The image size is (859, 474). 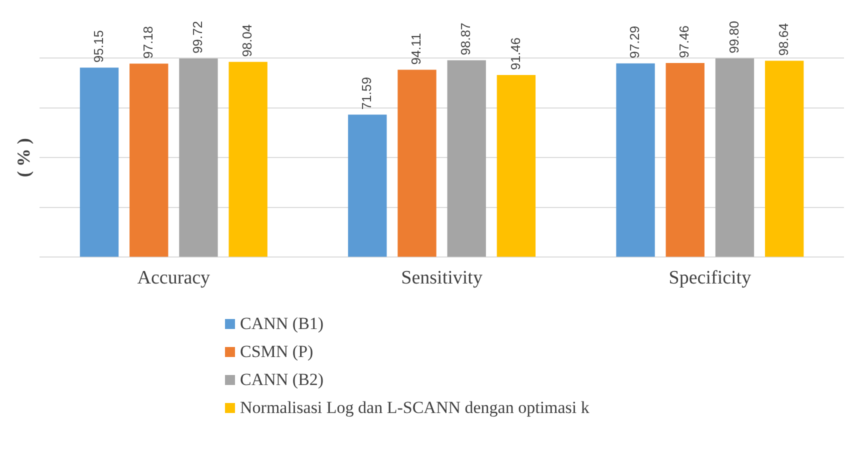 I want to click on data-label: 71.59, so click(x=366, y=93).